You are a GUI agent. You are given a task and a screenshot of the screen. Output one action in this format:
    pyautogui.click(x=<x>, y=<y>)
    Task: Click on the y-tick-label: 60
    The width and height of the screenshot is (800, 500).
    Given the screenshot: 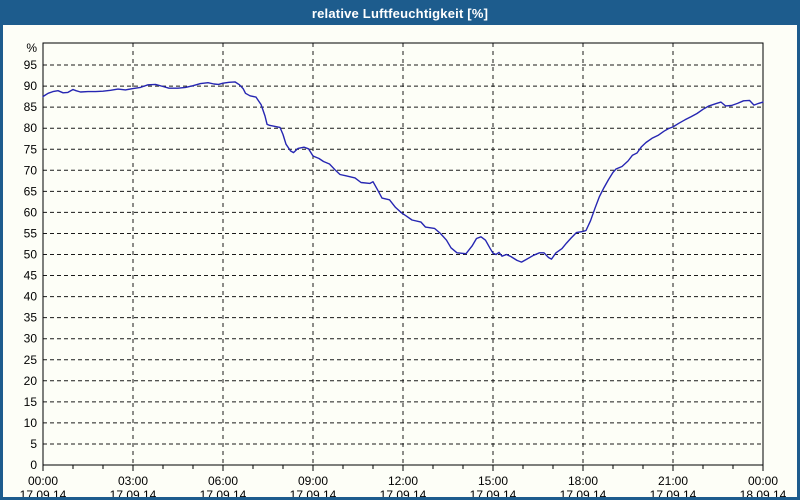 What is the action you would take?
    pyautogui.click(x=31, y=212)
    